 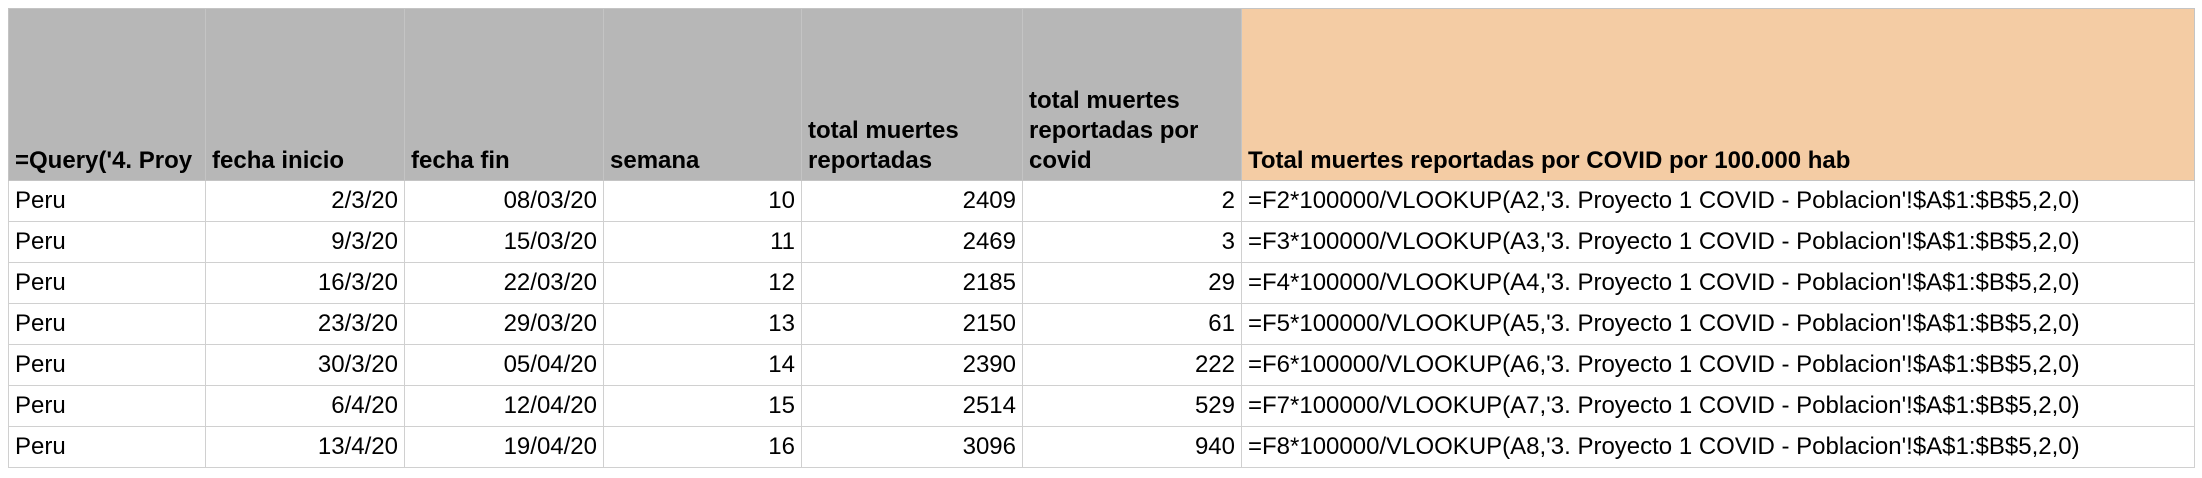 What do you see at coordinates (702, 365) in the screenshot?
I see `cell-semana: 14` at bounding box center [702, 365].